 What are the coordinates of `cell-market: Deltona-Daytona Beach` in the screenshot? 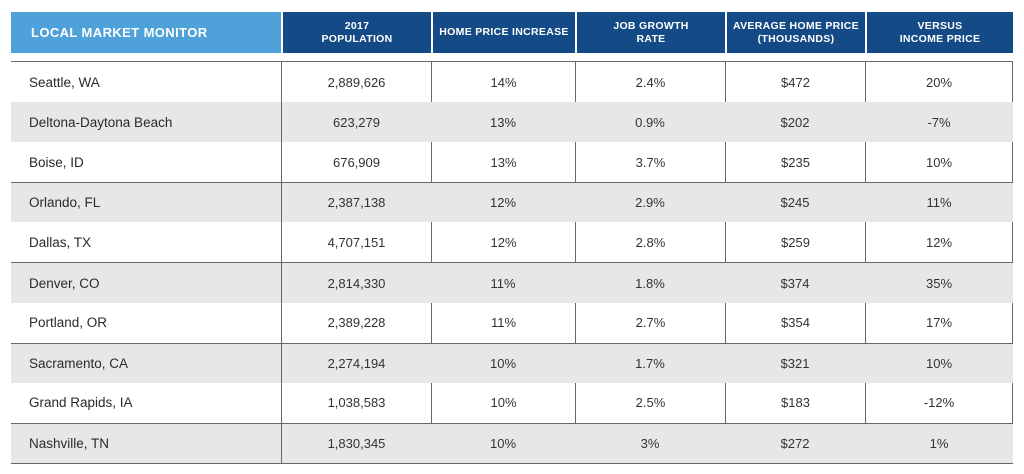 It's located at (101, 122).